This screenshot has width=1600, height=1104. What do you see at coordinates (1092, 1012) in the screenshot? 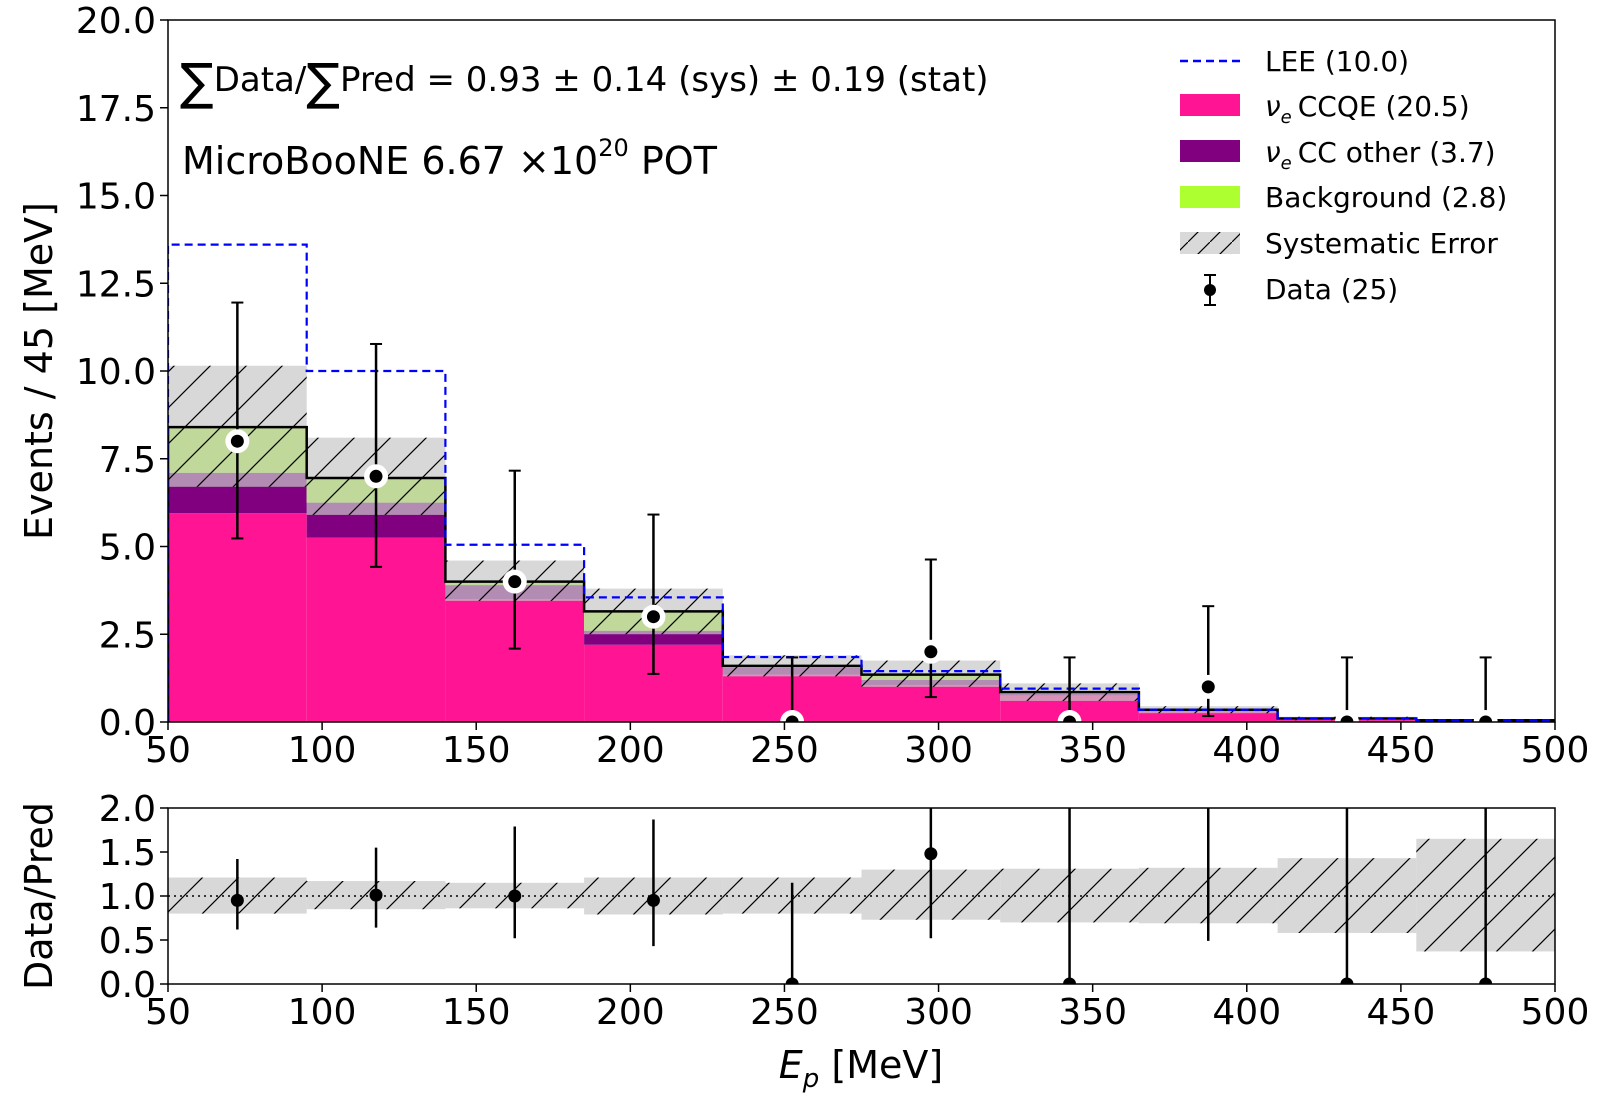
I see `ratio-xtick-label-6: 350` at bounding box center [1092, 1012].